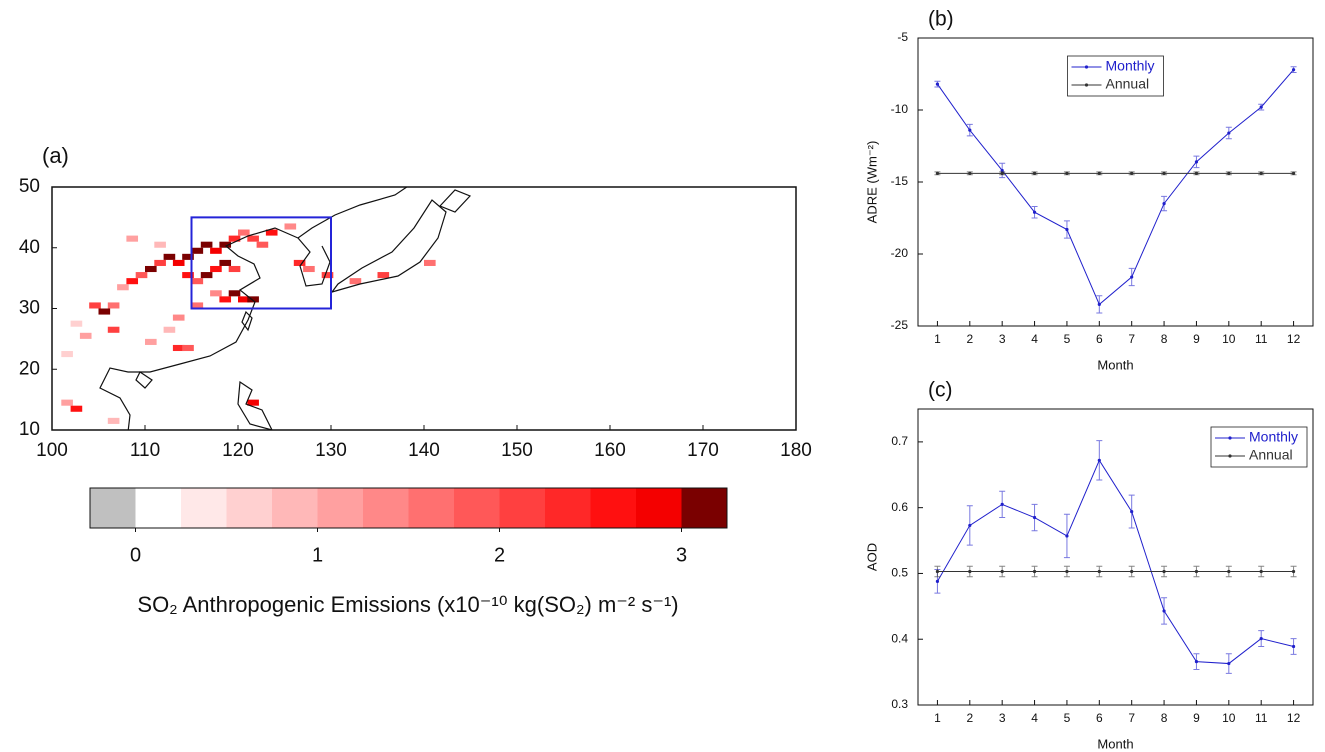 This screenshot has width=1325, height=752. Describe the element at coordinates (424, 450) in the screenshot. I see `x-tick-label: 140` at that location.